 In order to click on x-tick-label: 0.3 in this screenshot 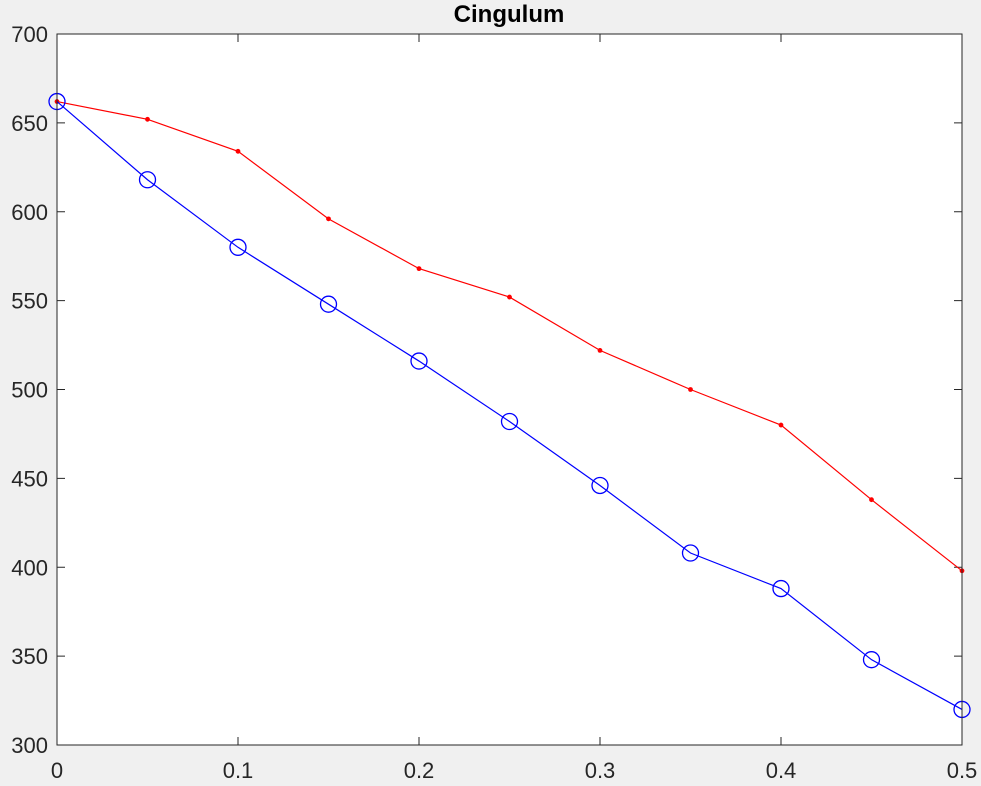, I will do `click(600, 770)`.